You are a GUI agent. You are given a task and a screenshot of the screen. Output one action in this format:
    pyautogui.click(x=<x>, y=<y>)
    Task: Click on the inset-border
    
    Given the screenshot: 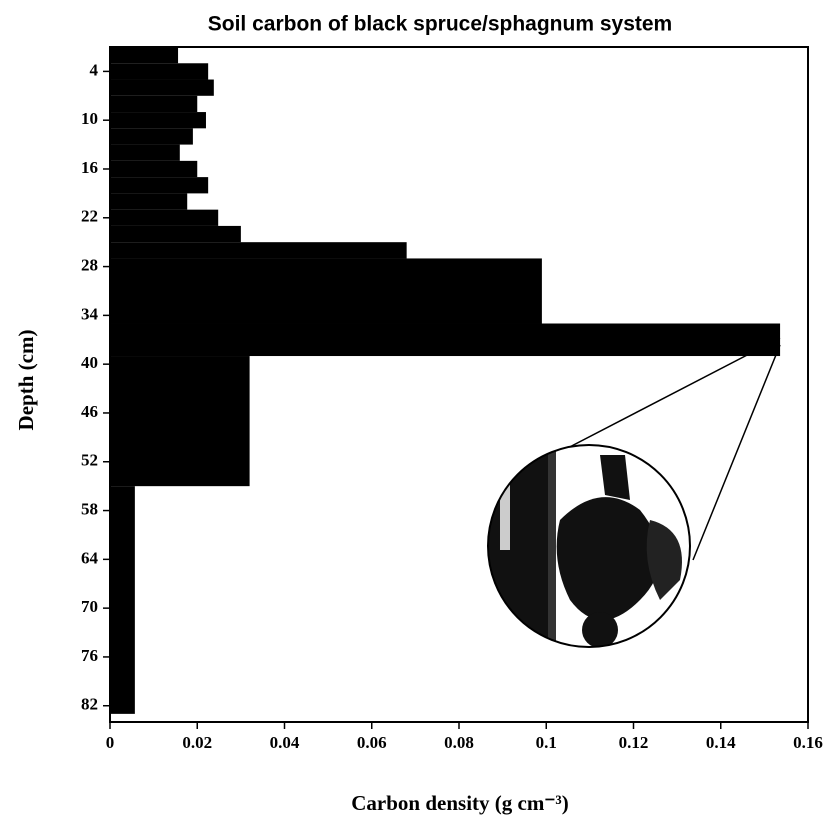 What is the action you would take?
    pyautogui.click(x=589, y=546)
    